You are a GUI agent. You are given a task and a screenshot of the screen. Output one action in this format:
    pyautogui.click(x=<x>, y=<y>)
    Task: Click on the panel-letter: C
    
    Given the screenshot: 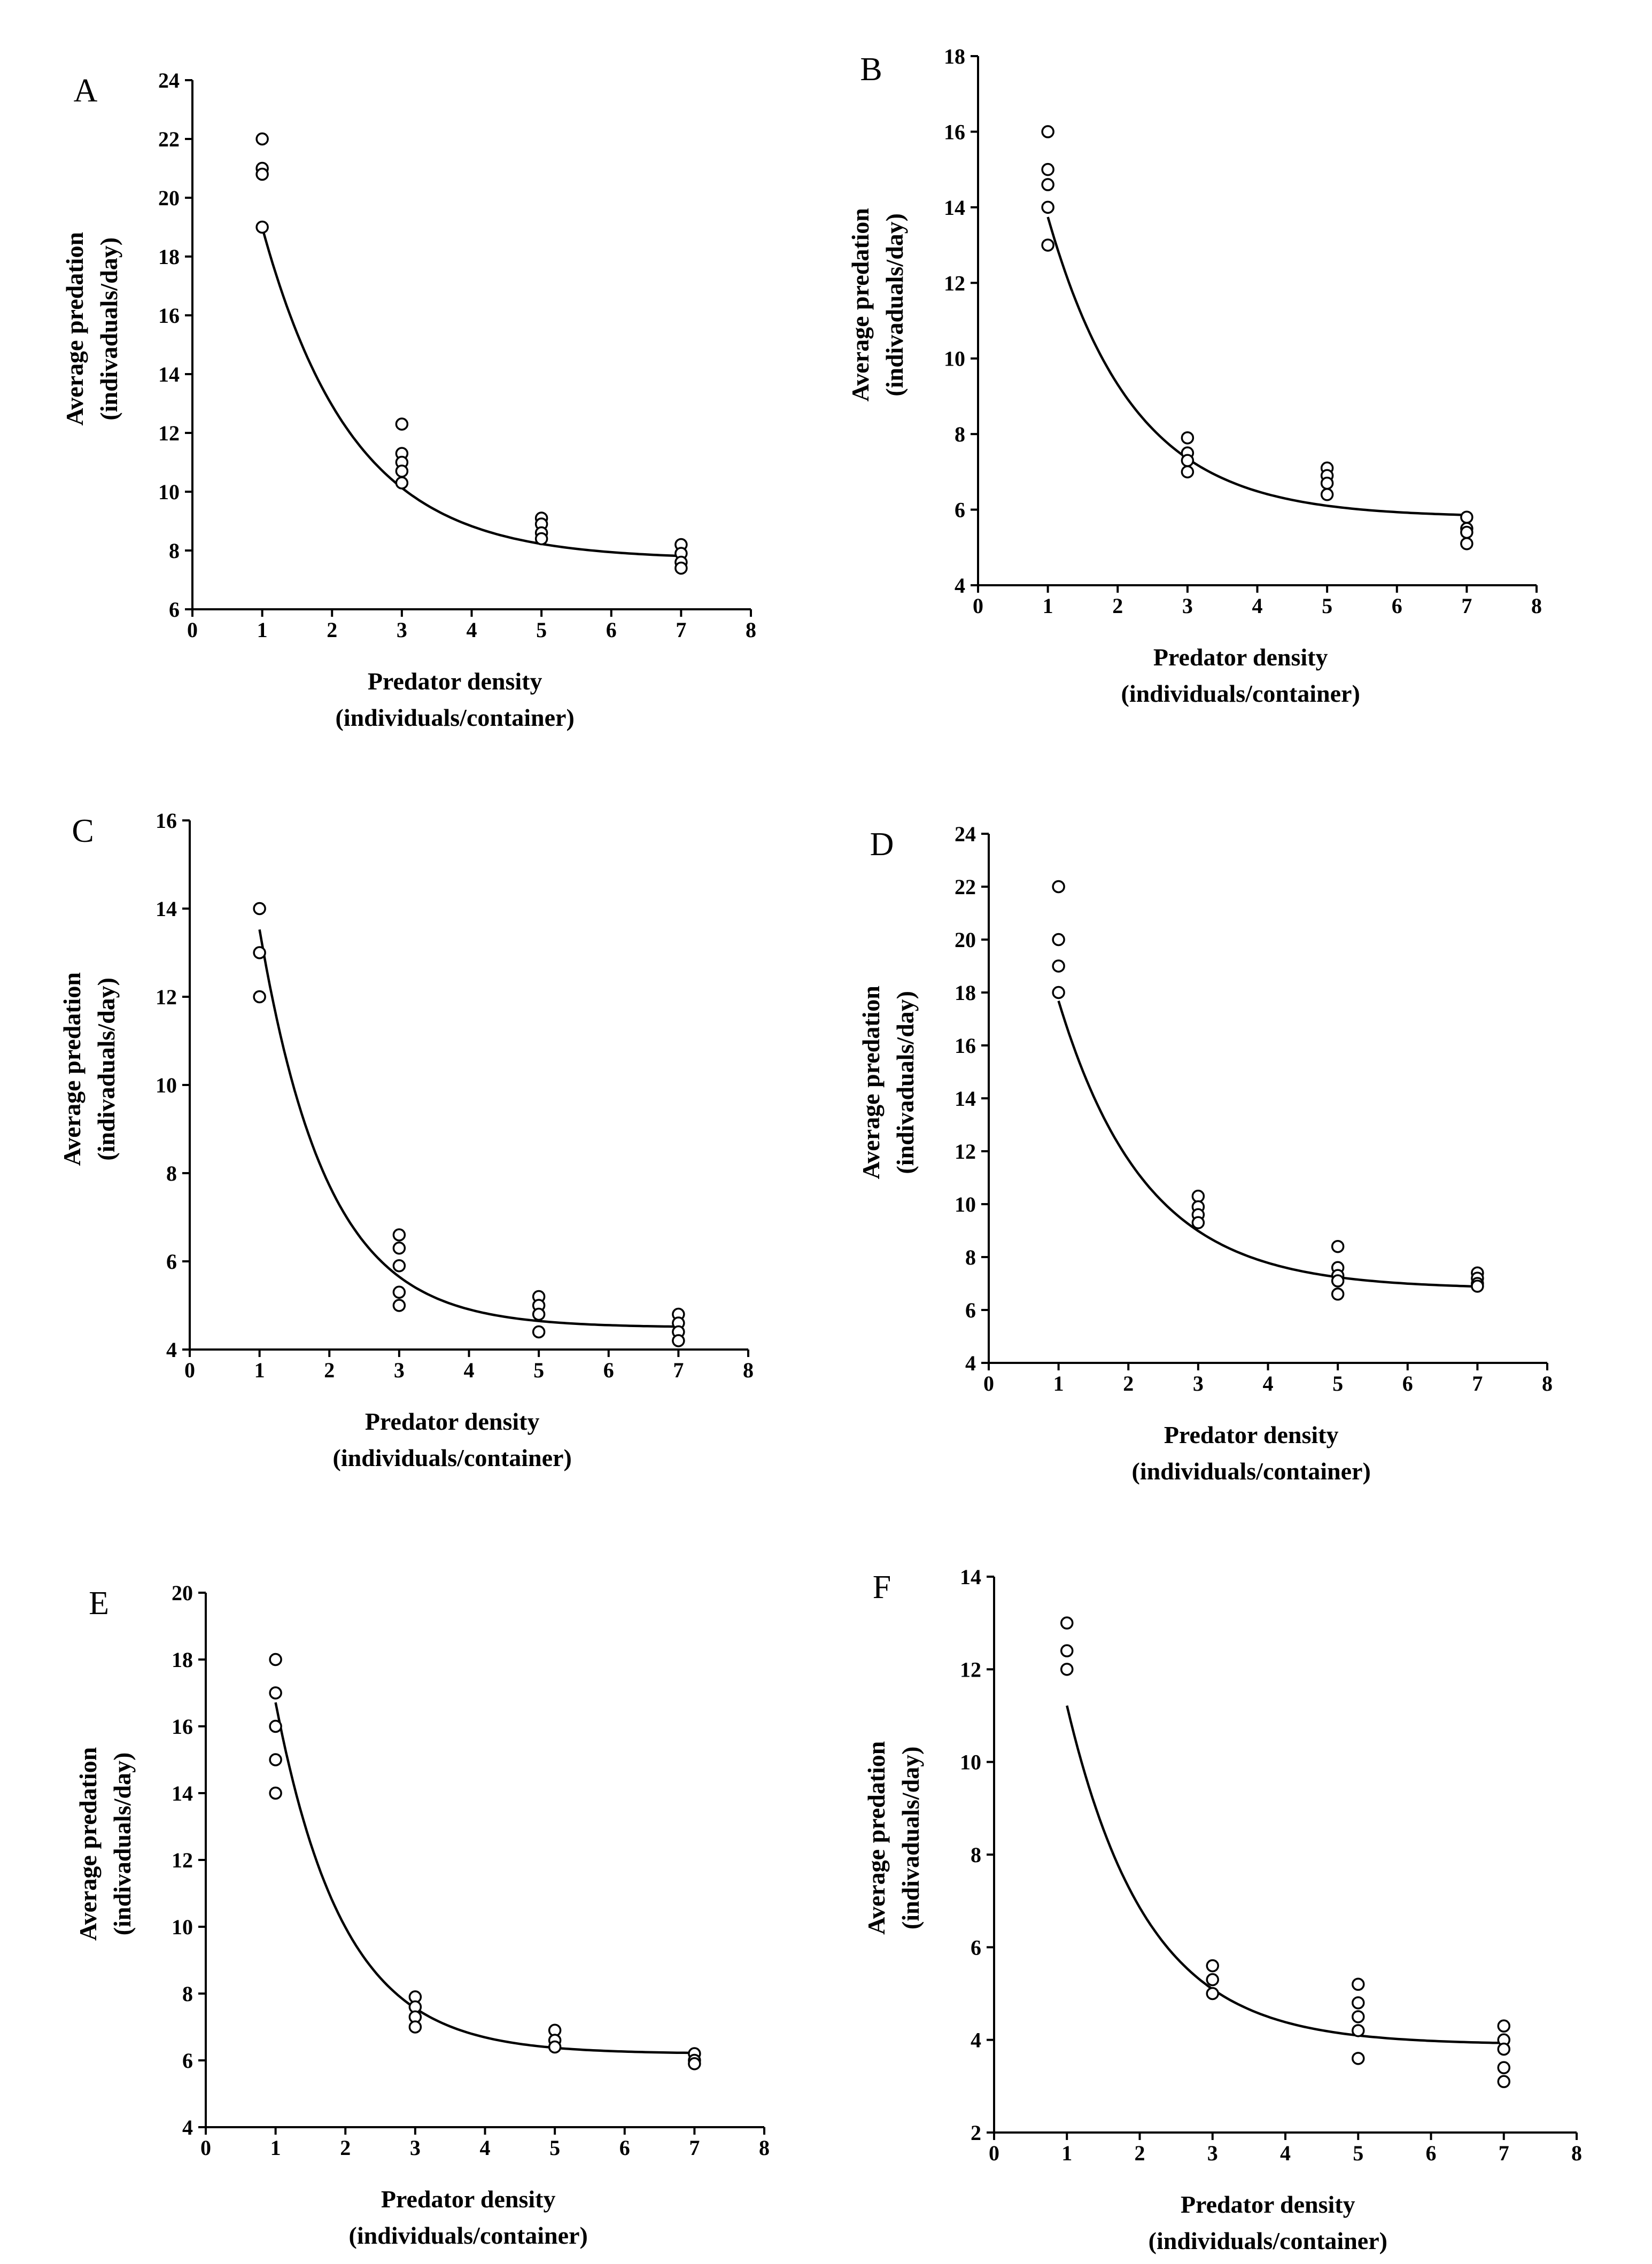 What is the action you would take?
    pyautogui.click(x=83, y=831)
    